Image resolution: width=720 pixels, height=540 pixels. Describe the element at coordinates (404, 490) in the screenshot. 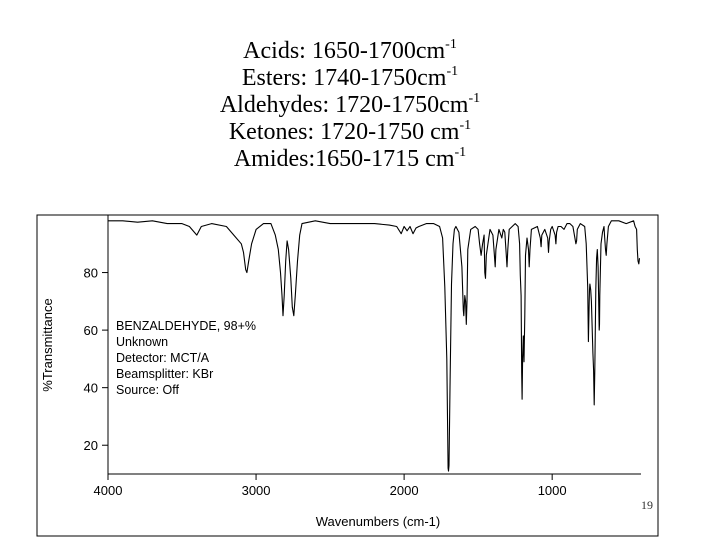

I see `x-tick-label: 2000` at that location.